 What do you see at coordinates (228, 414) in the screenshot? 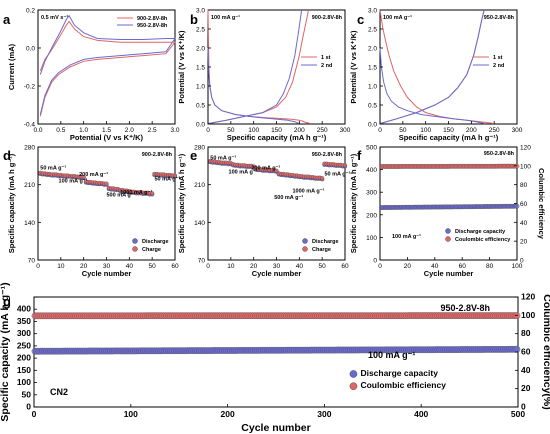
I see `x-tick-label: 200` at bounding box center [228, 414].